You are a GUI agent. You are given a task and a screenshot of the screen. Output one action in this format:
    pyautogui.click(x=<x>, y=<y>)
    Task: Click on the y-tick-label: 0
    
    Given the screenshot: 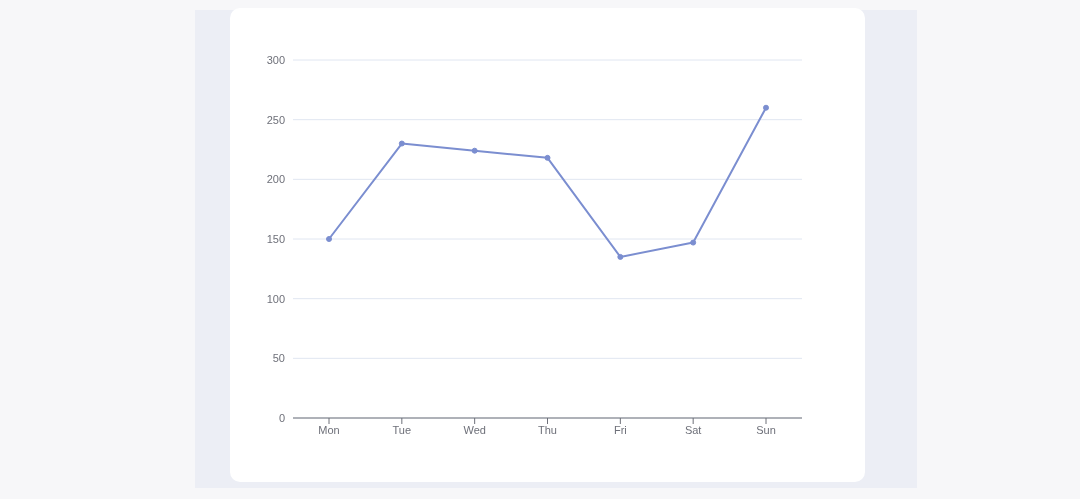 What is the action you would take?
    pyautogui.click(x=281, y=417)
    